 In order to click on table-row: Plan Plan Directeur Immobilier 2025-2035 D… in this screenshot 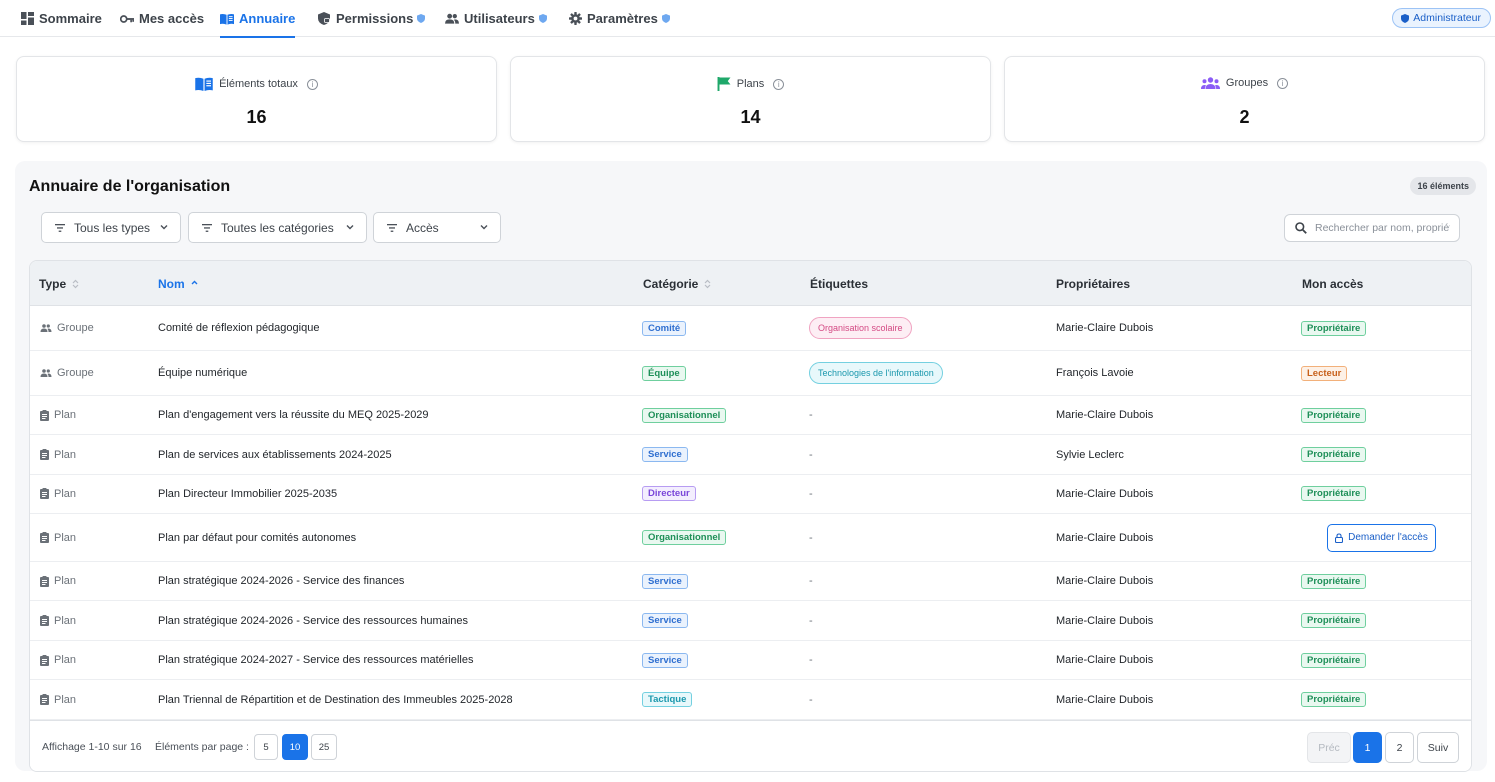, I will do `click(750, 494)`.